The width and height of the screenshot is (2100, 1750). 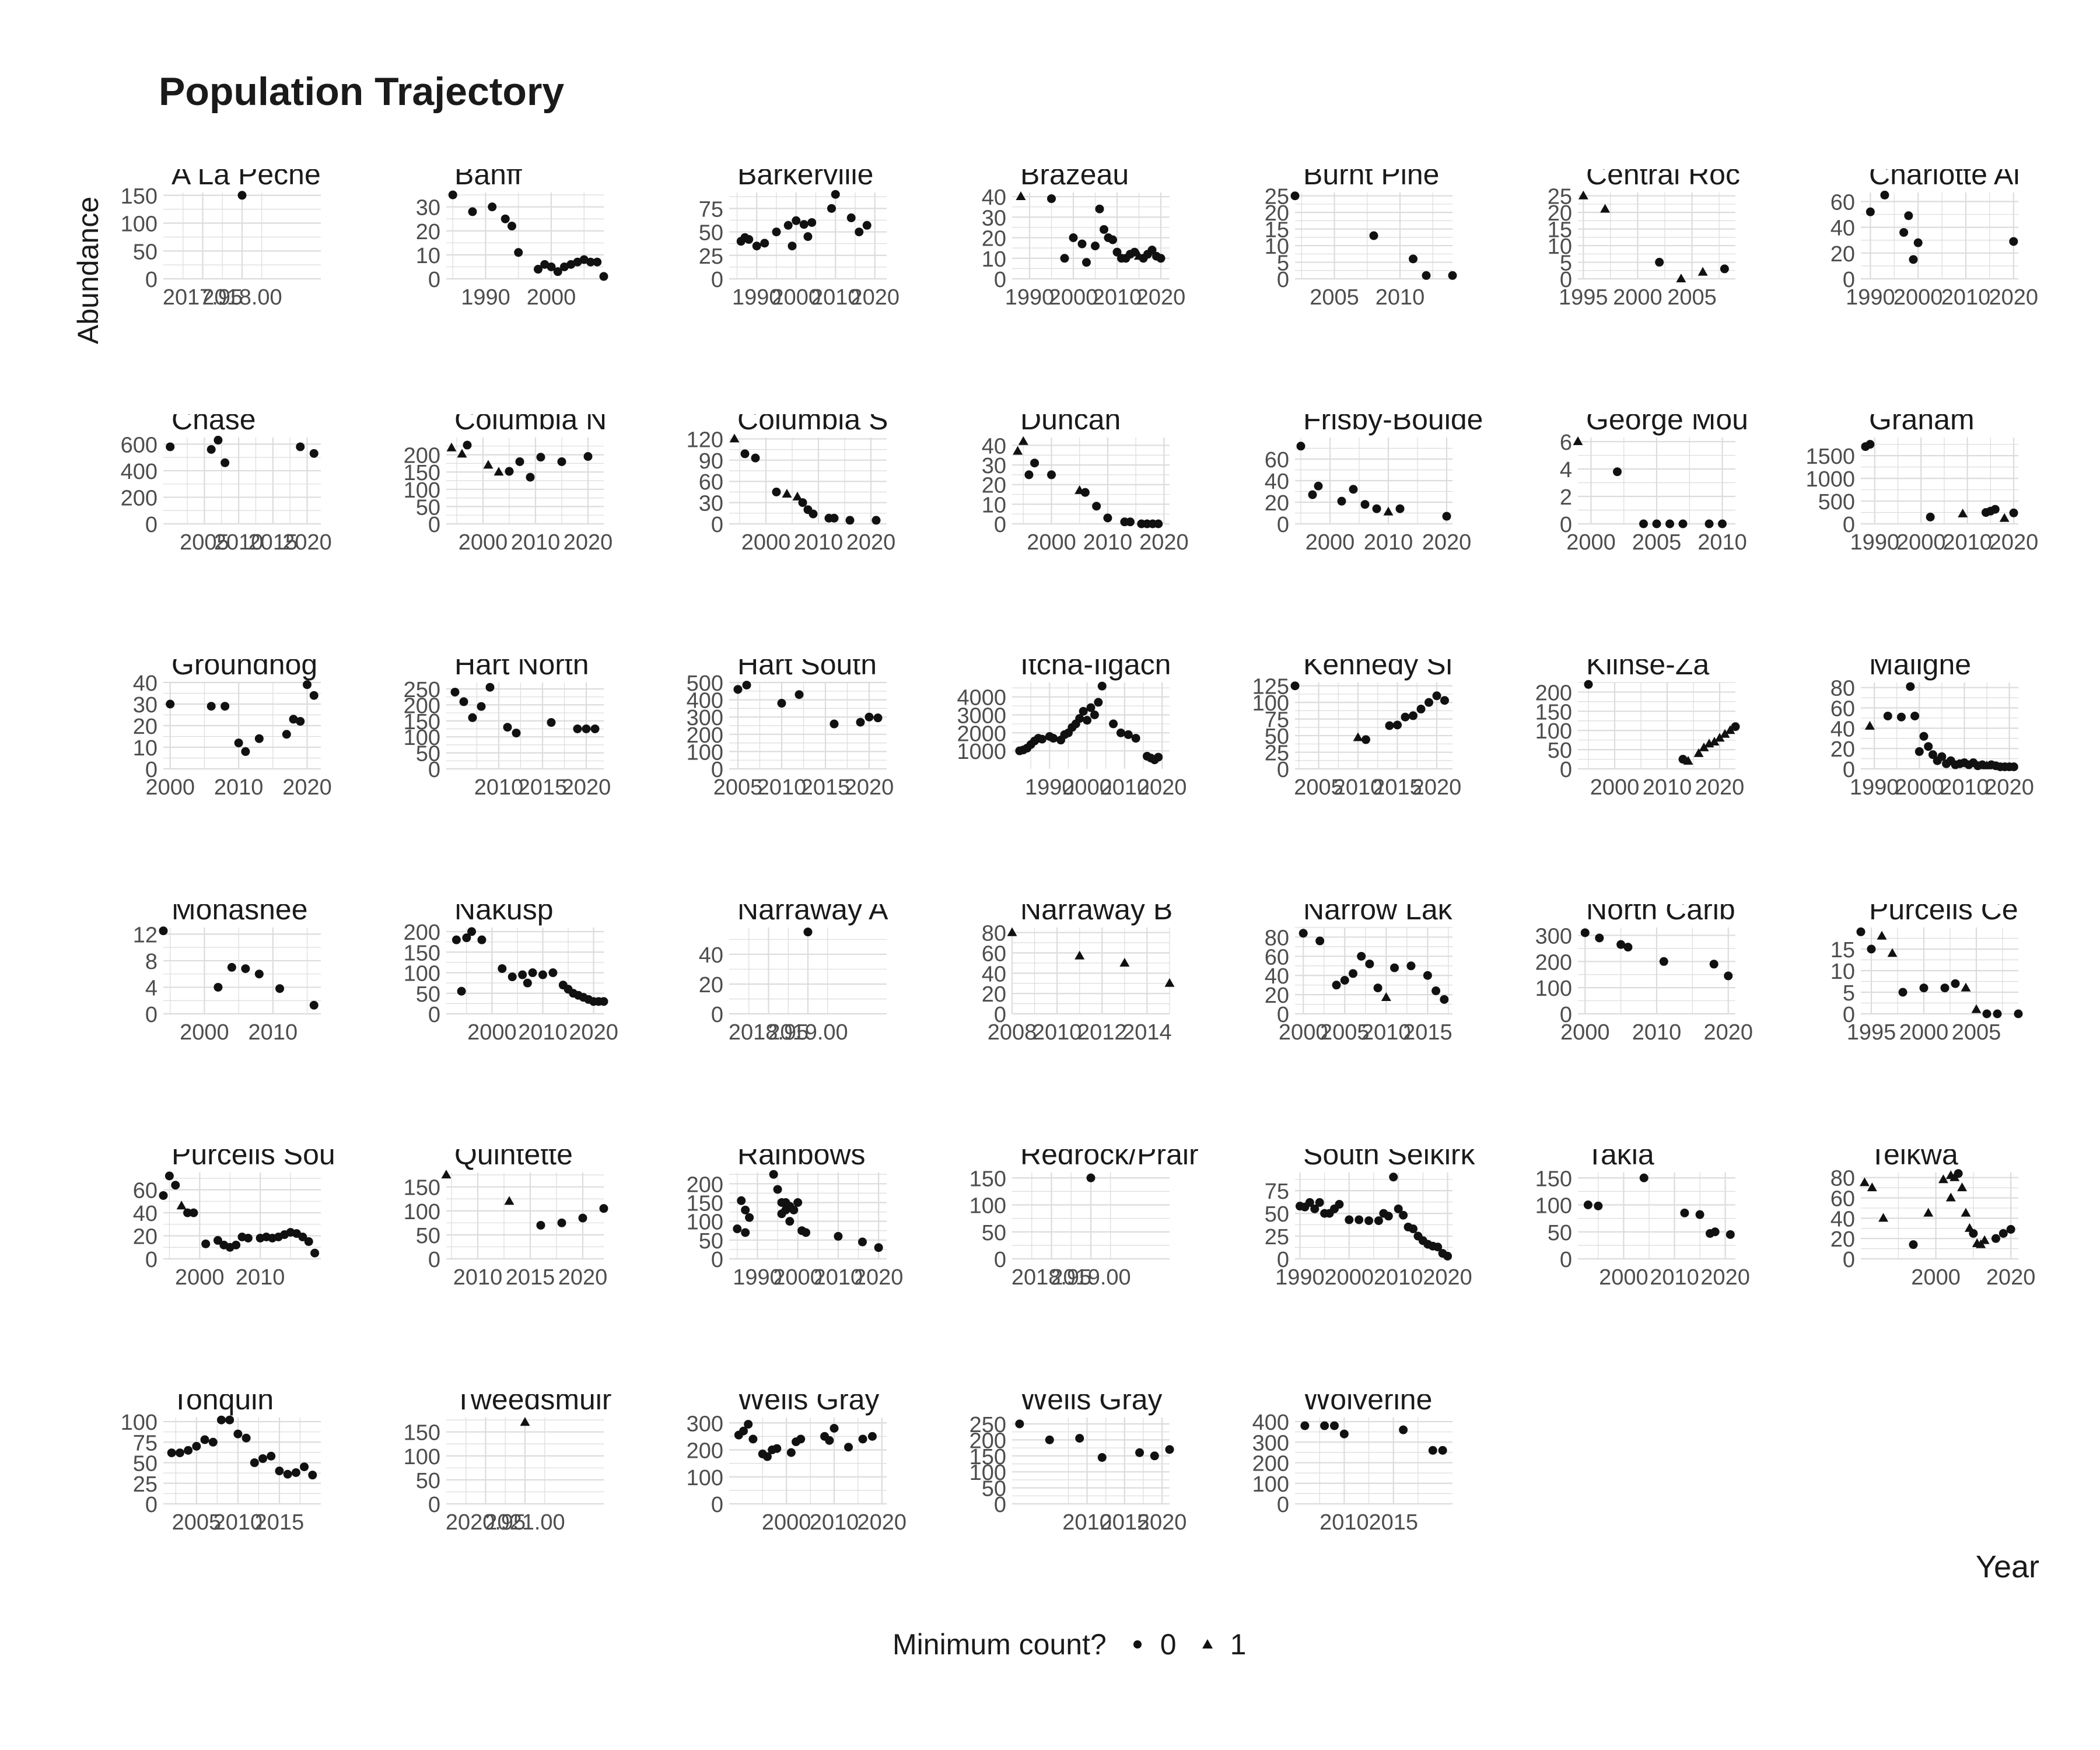 I want to click on y-tick-label: 10, so click(x=145, y=748).